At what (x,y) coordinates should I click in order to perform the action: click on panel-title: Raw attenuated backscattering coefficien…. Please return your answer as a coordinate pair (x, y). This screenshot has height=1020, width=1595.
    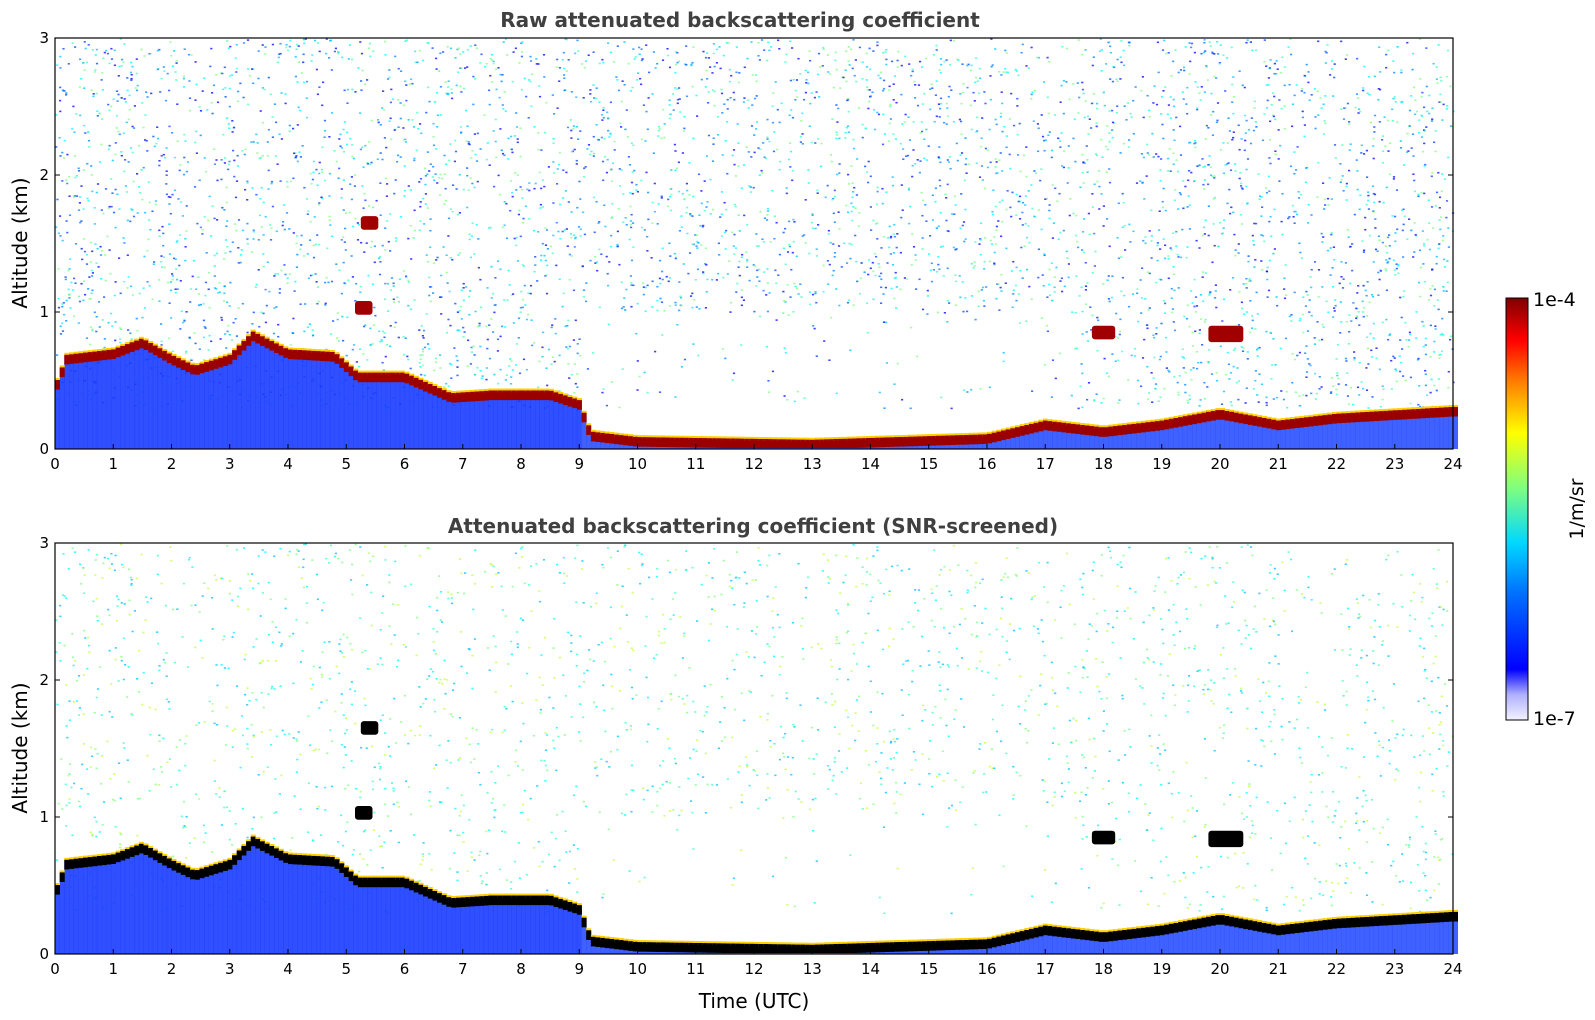
    Looking at the image, I should click on (740, 20).